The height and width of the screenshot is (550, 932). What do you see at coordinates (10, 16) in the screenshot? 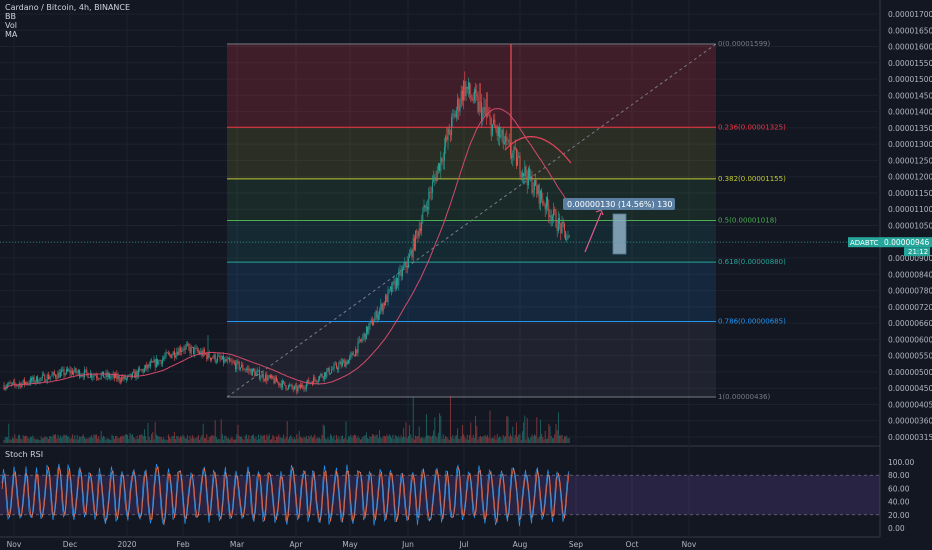
I see `indicator-bb: BB` at bounding box center [10, 16].